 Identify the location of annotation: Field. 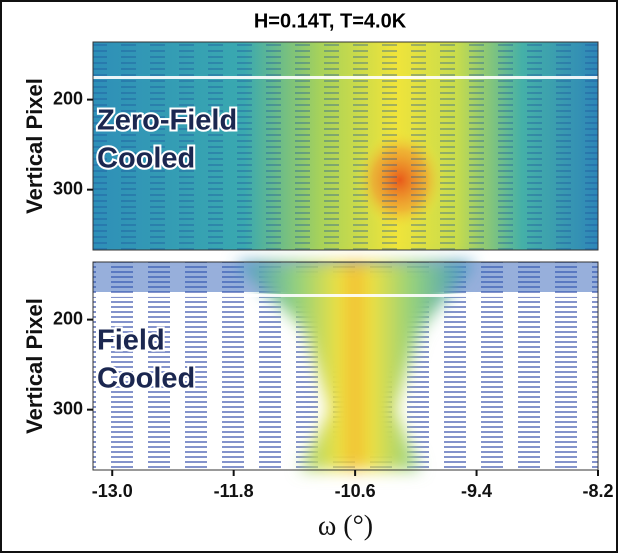
(131, 341).